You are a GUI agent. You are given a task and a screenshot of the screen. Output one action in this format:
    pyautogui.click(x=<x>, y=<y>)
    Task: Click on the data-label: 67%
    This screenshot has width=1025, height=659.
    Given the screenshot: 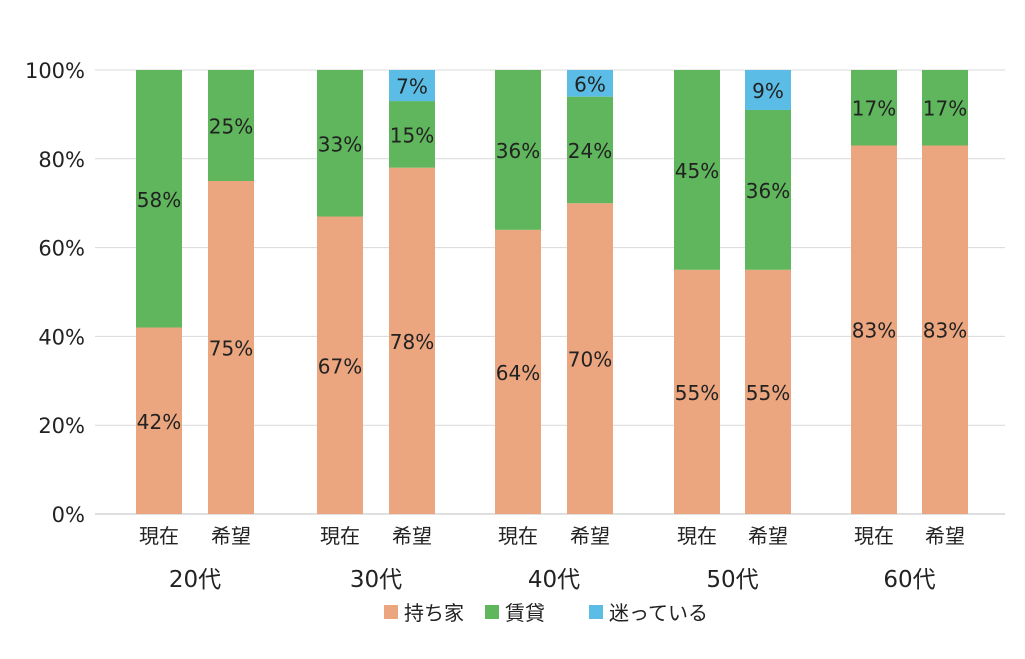 What is the action you would take?
    pyautogui.click(x=340, y=366)
    